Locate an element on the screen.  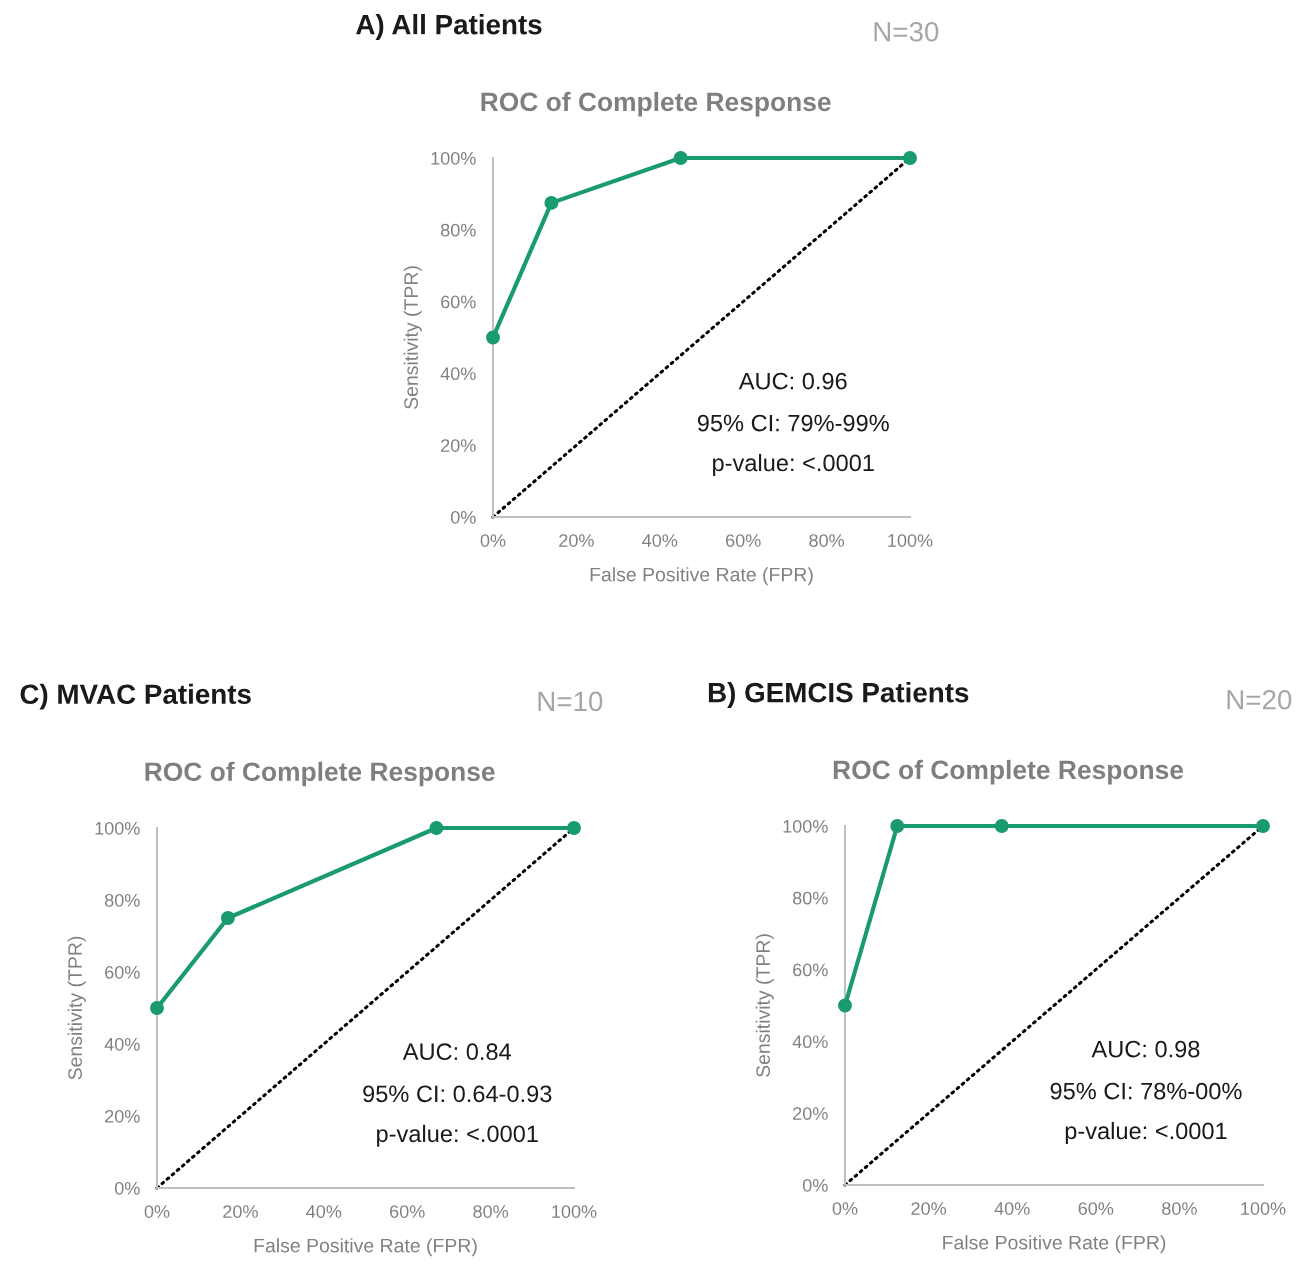
chart-title: B) GEMCIS Patients is located at coordinates (838, 695).